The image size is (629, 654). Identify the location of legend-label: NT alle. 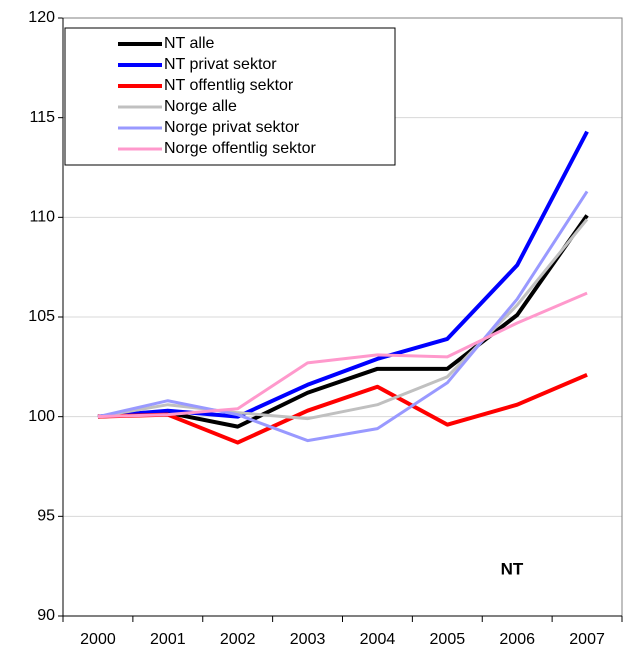
(189, 43).